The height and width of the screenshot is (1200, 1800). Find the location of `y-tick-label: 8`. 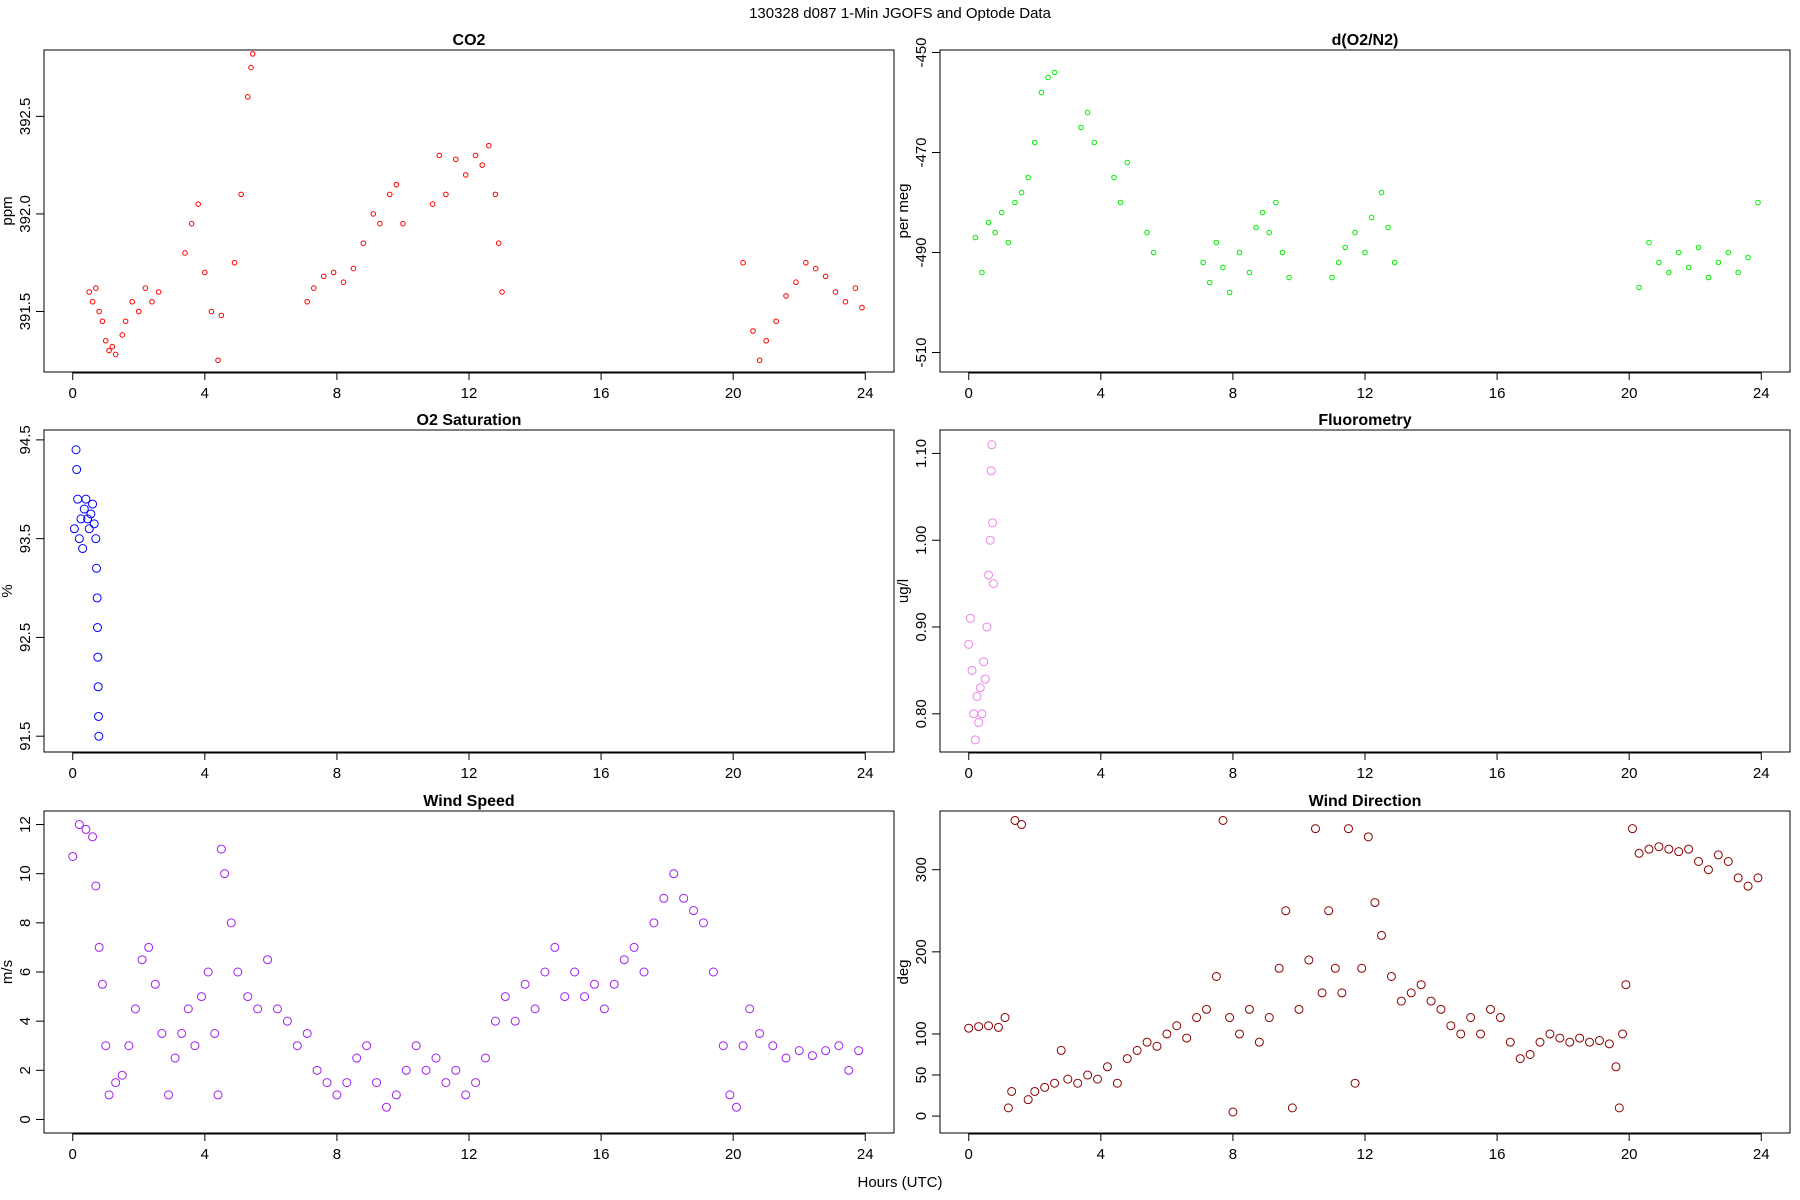

y-tick-label: 8 is located at coordinates (25, 923).